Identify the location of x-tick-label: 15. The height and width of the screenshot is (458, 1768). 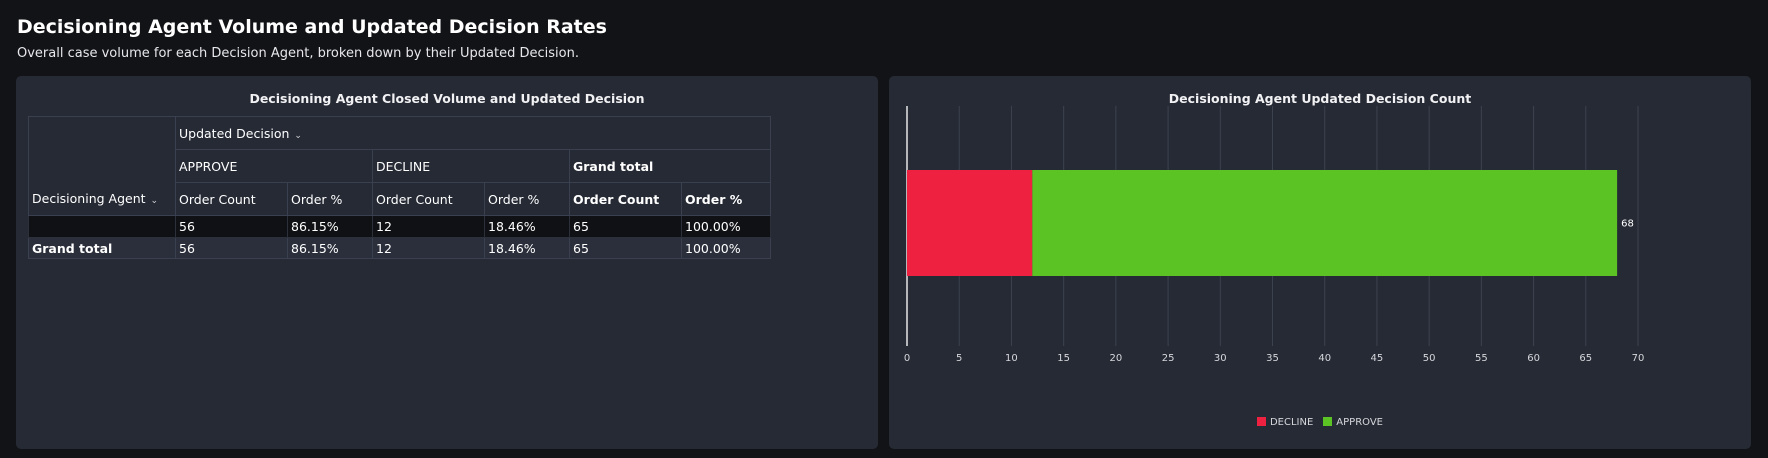
(1063, 358).